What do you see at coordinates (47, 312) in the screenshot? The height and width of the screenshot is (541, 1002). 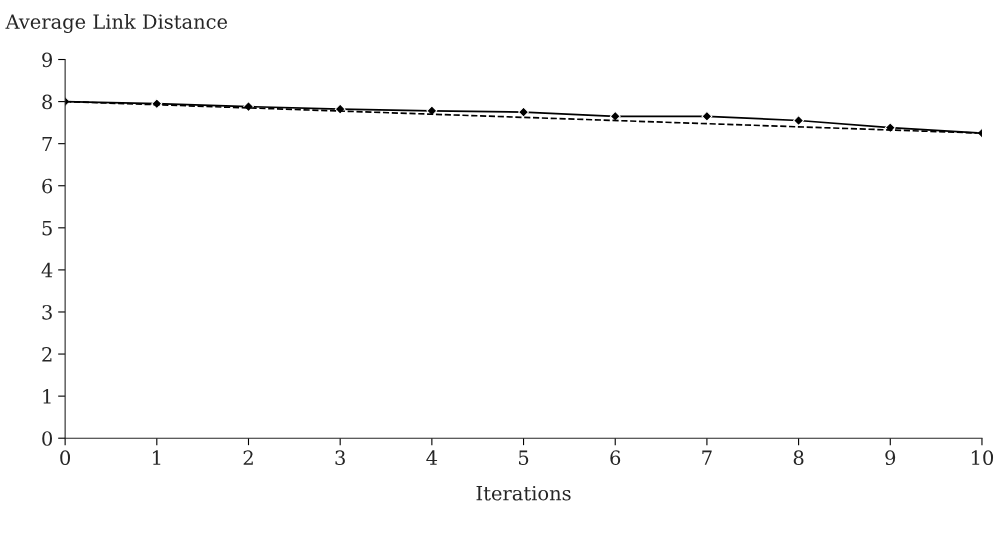 I see `y-tick-label: 3` at bounding box center [47, 312].